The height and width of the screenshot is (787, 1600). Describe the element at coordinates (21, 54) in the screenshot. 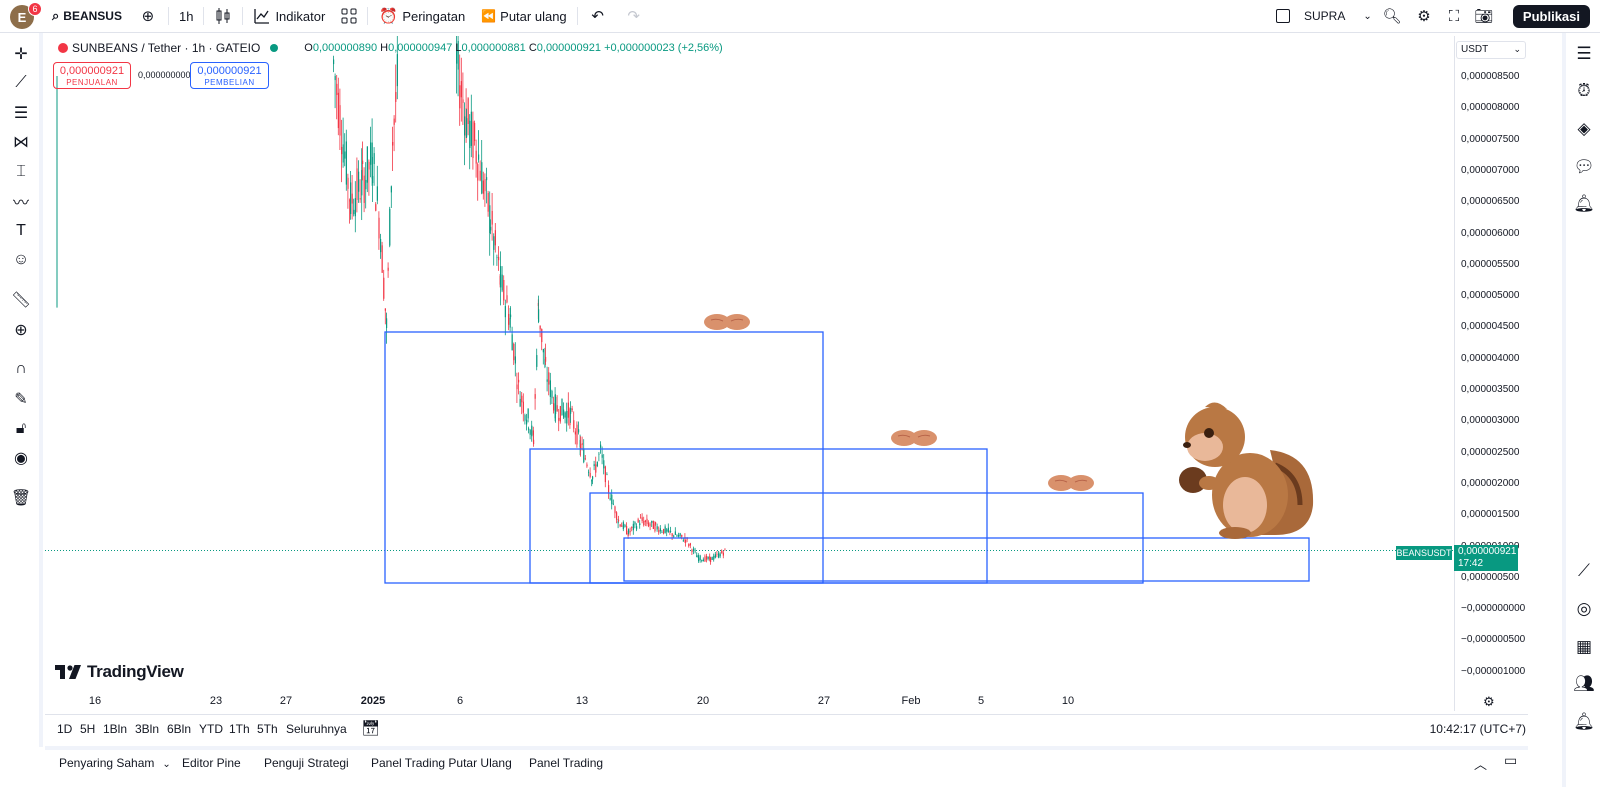

I see `crosshair-tool: ✛` at that location.